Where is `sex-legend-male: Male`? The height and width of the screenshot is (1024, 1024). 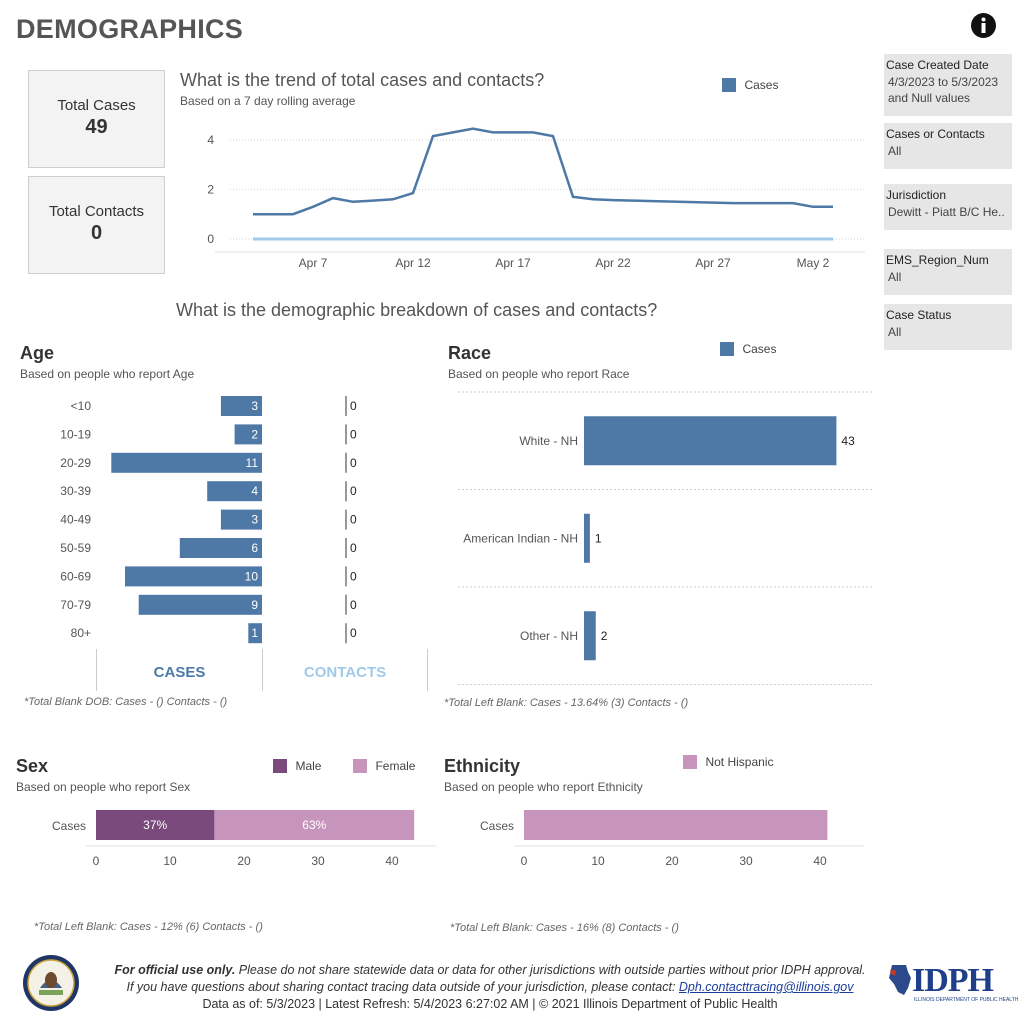 sex-legend-male: Male is located at coordinates (297, 766).